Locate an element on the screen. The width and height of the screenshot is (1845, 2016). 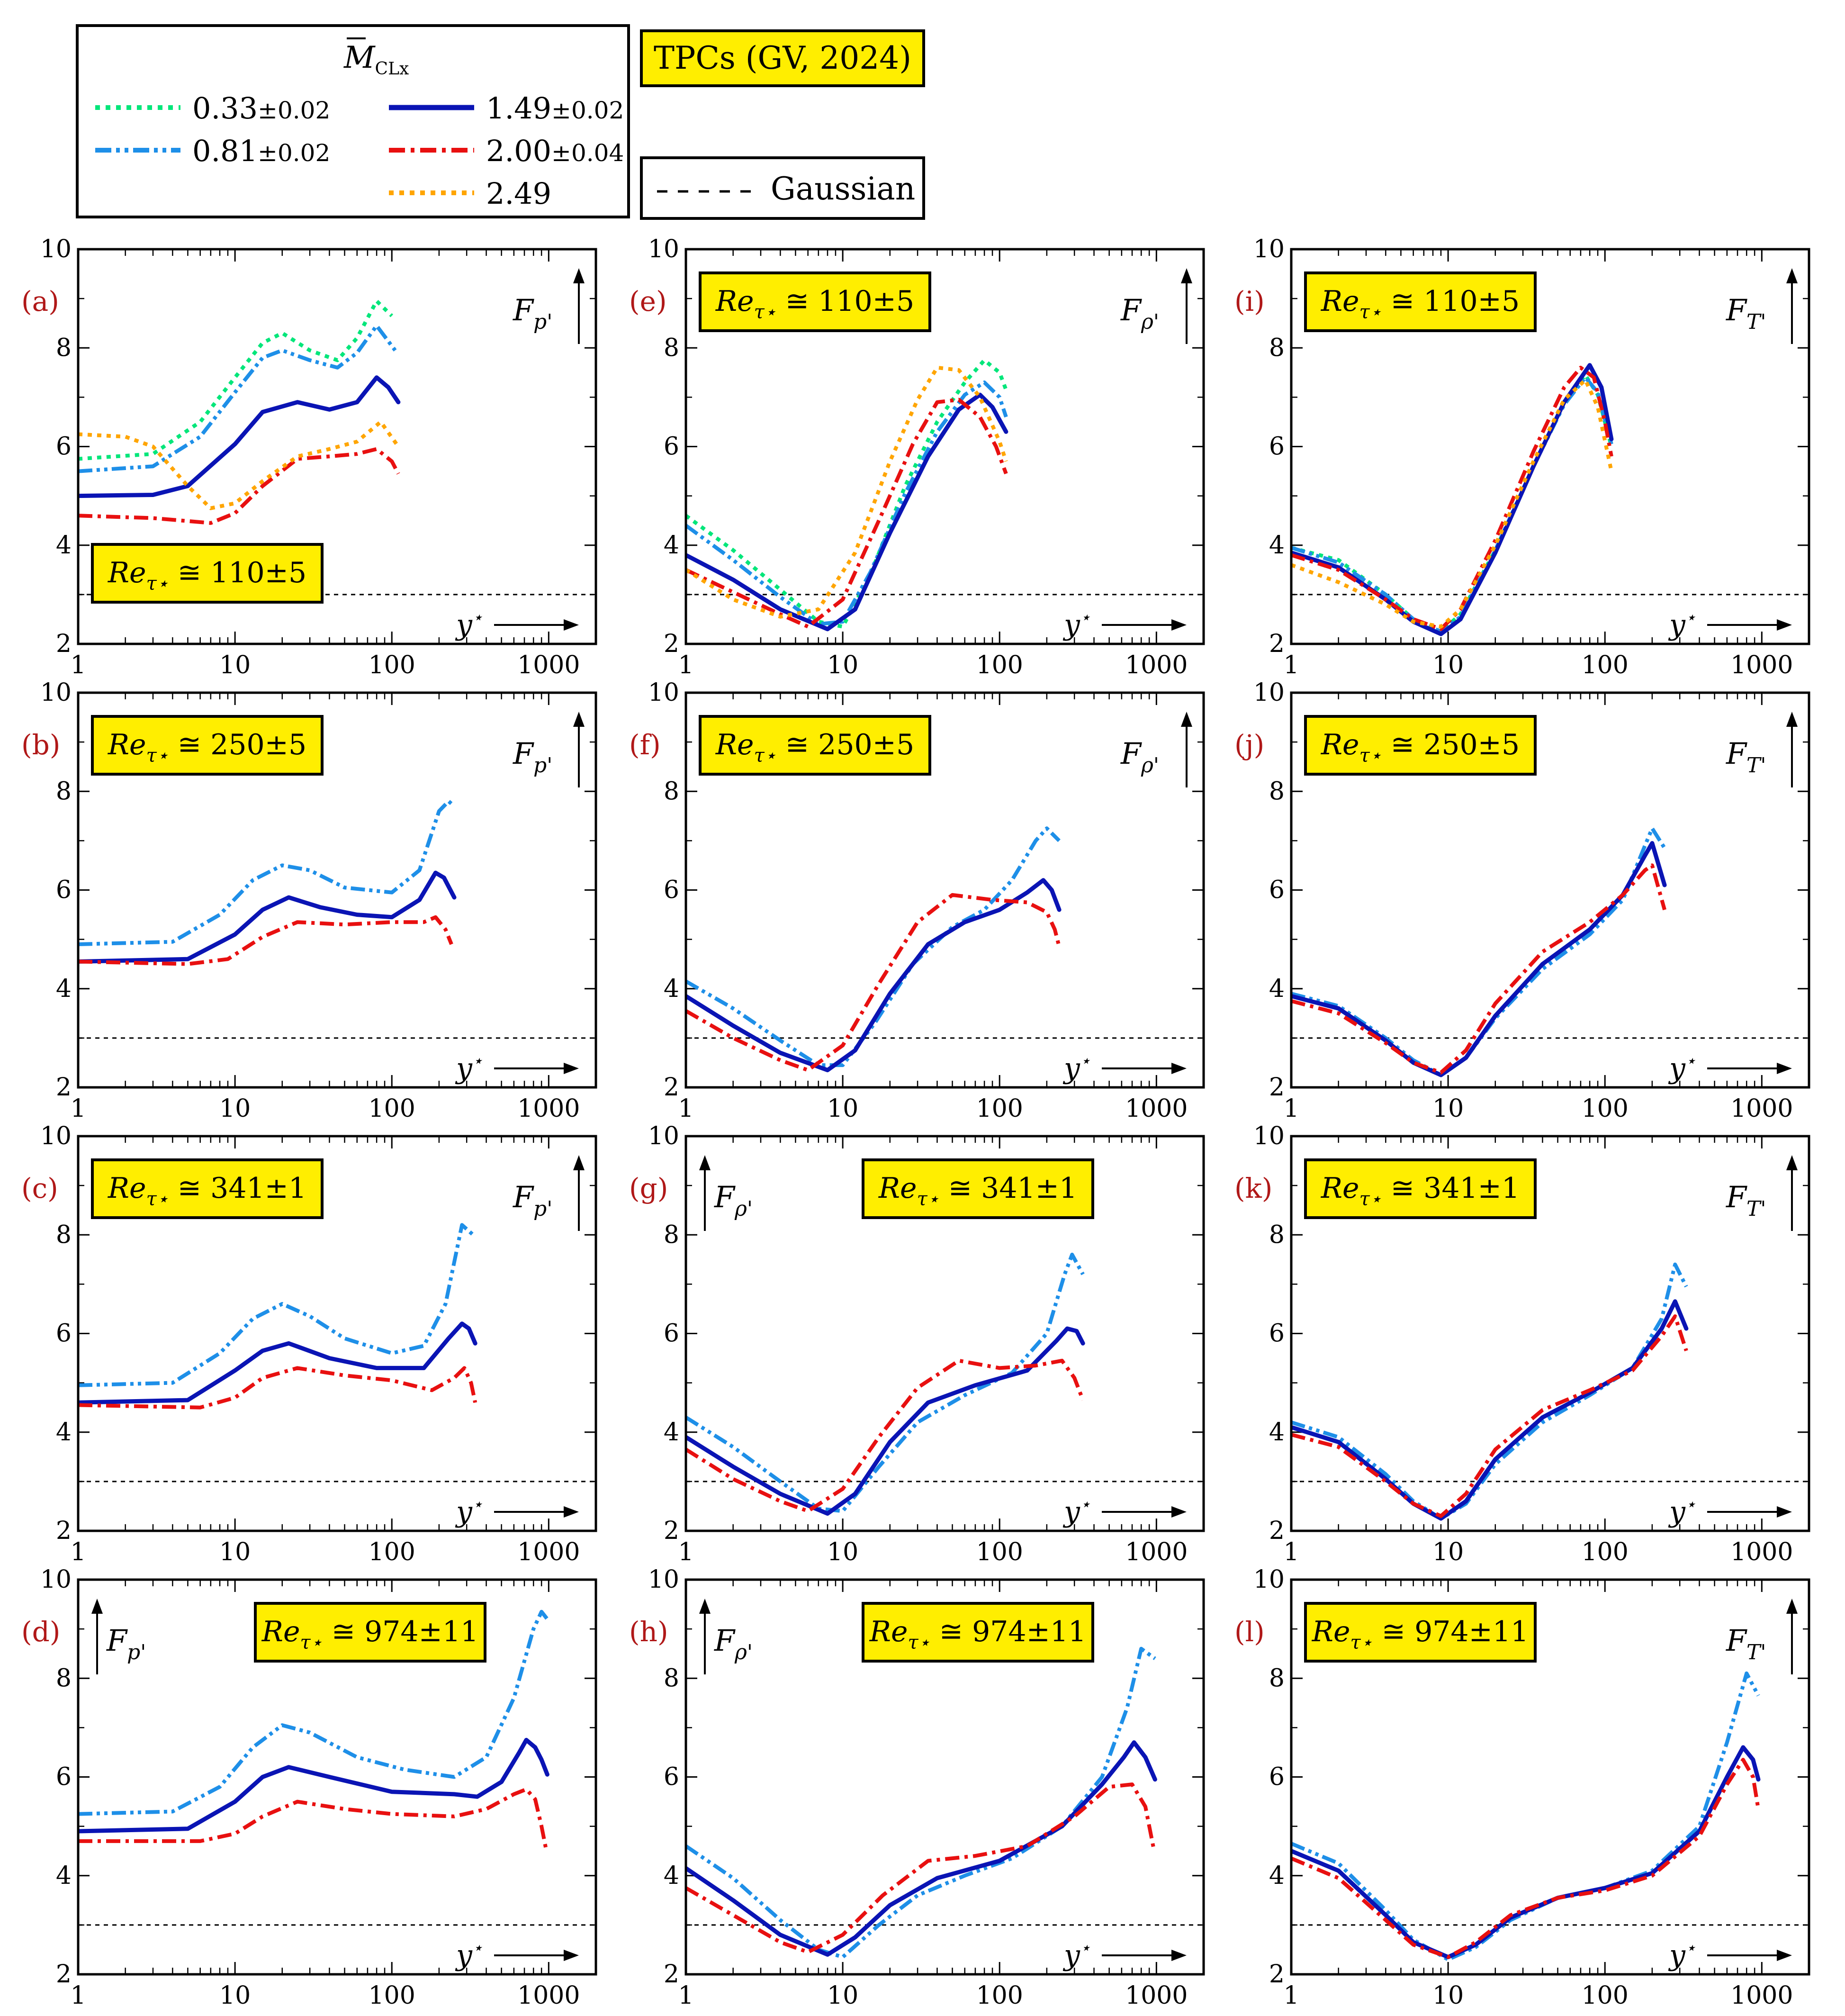
gaussian-dashed-line-icon is located at coordinates (704, 191).